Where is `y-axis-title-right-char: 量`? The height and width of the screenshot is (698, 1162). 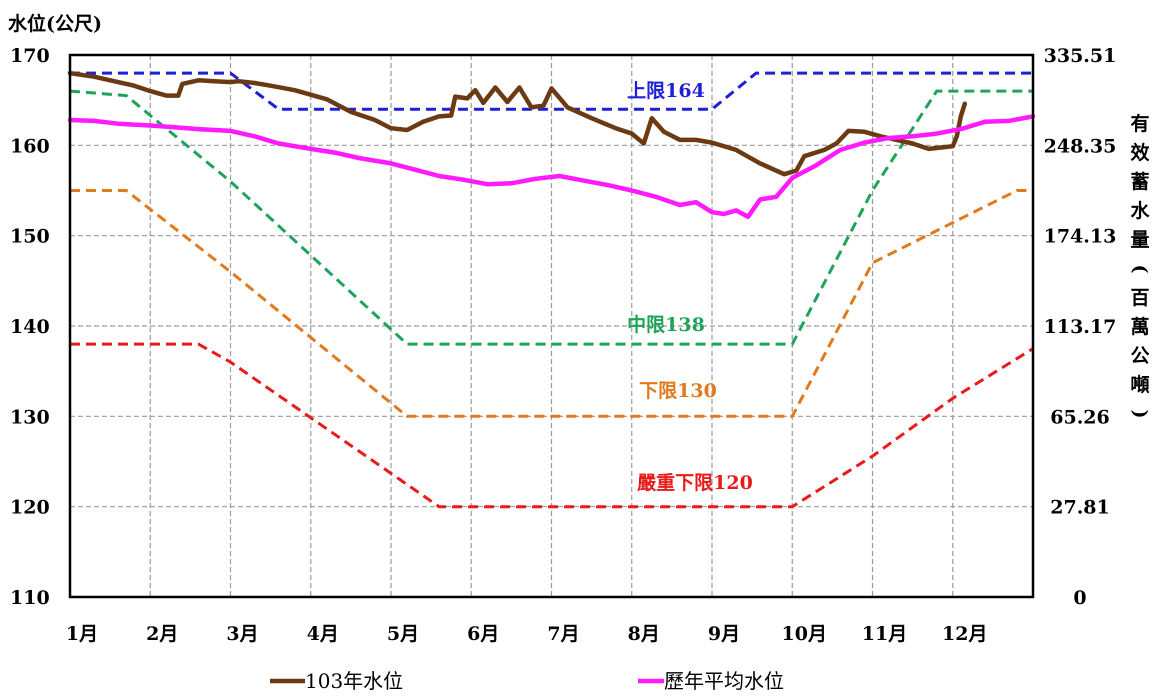
y-axis-title-right-char: 量 is located at coordinates (1139, 240).